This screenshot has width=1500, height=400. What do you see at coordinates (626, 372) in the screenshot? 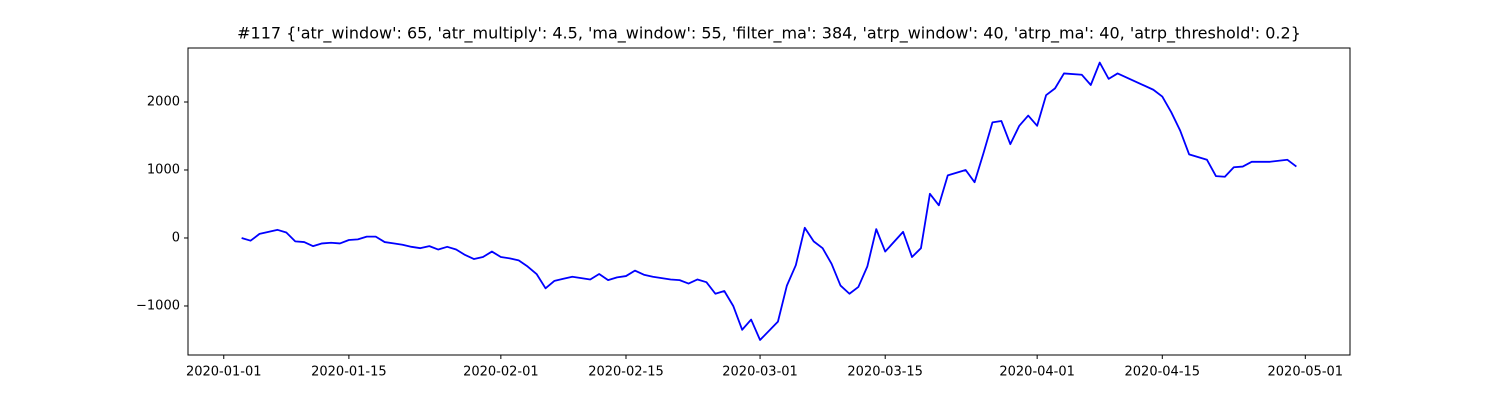
I see `x-tick-label: 2020-02-15` at bounding box center [626, 372].